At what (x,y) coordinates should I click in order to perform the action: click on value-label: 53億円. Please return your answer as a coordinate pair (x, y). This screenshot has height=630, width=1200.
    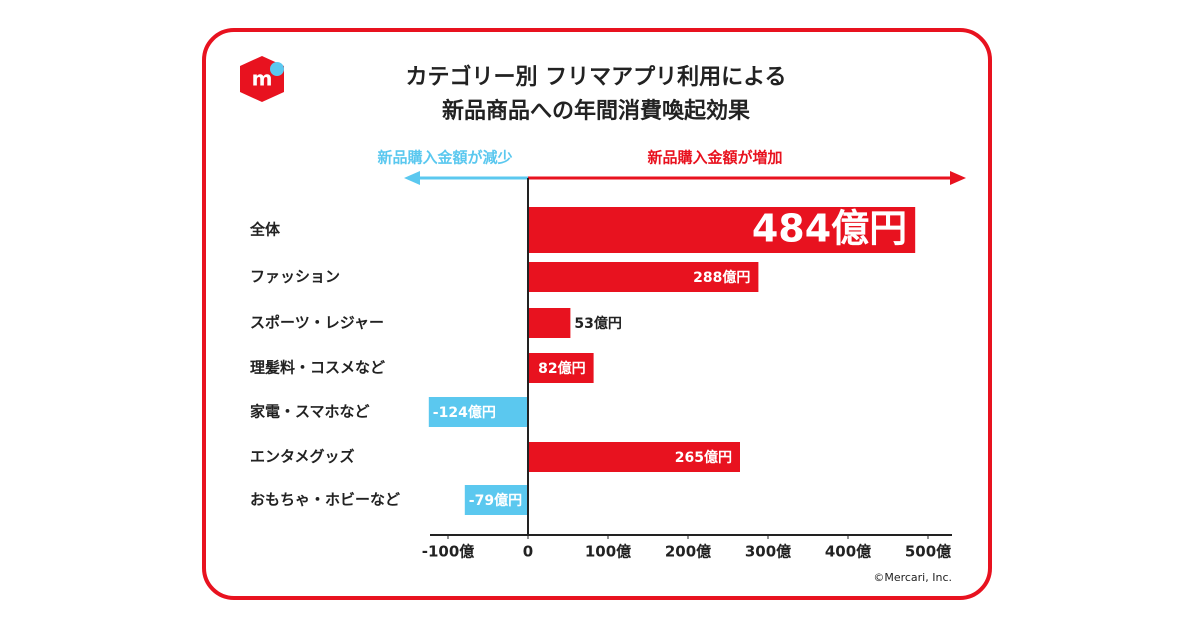
    Looking at the image, I should click on (597, 323).